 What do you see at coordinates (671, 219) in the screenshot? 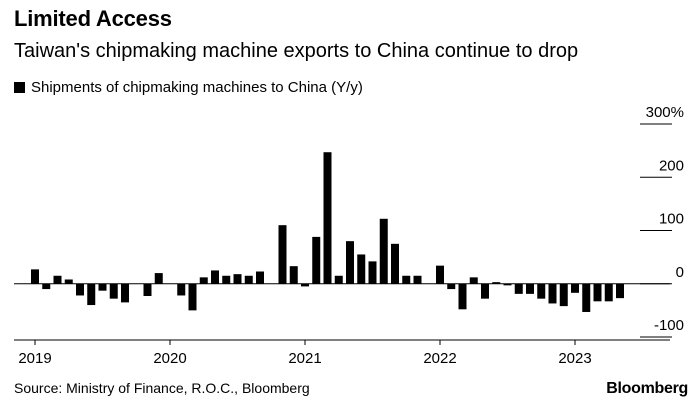
I see `y-tick-label-2: 100` at bounding box center [671, 219].